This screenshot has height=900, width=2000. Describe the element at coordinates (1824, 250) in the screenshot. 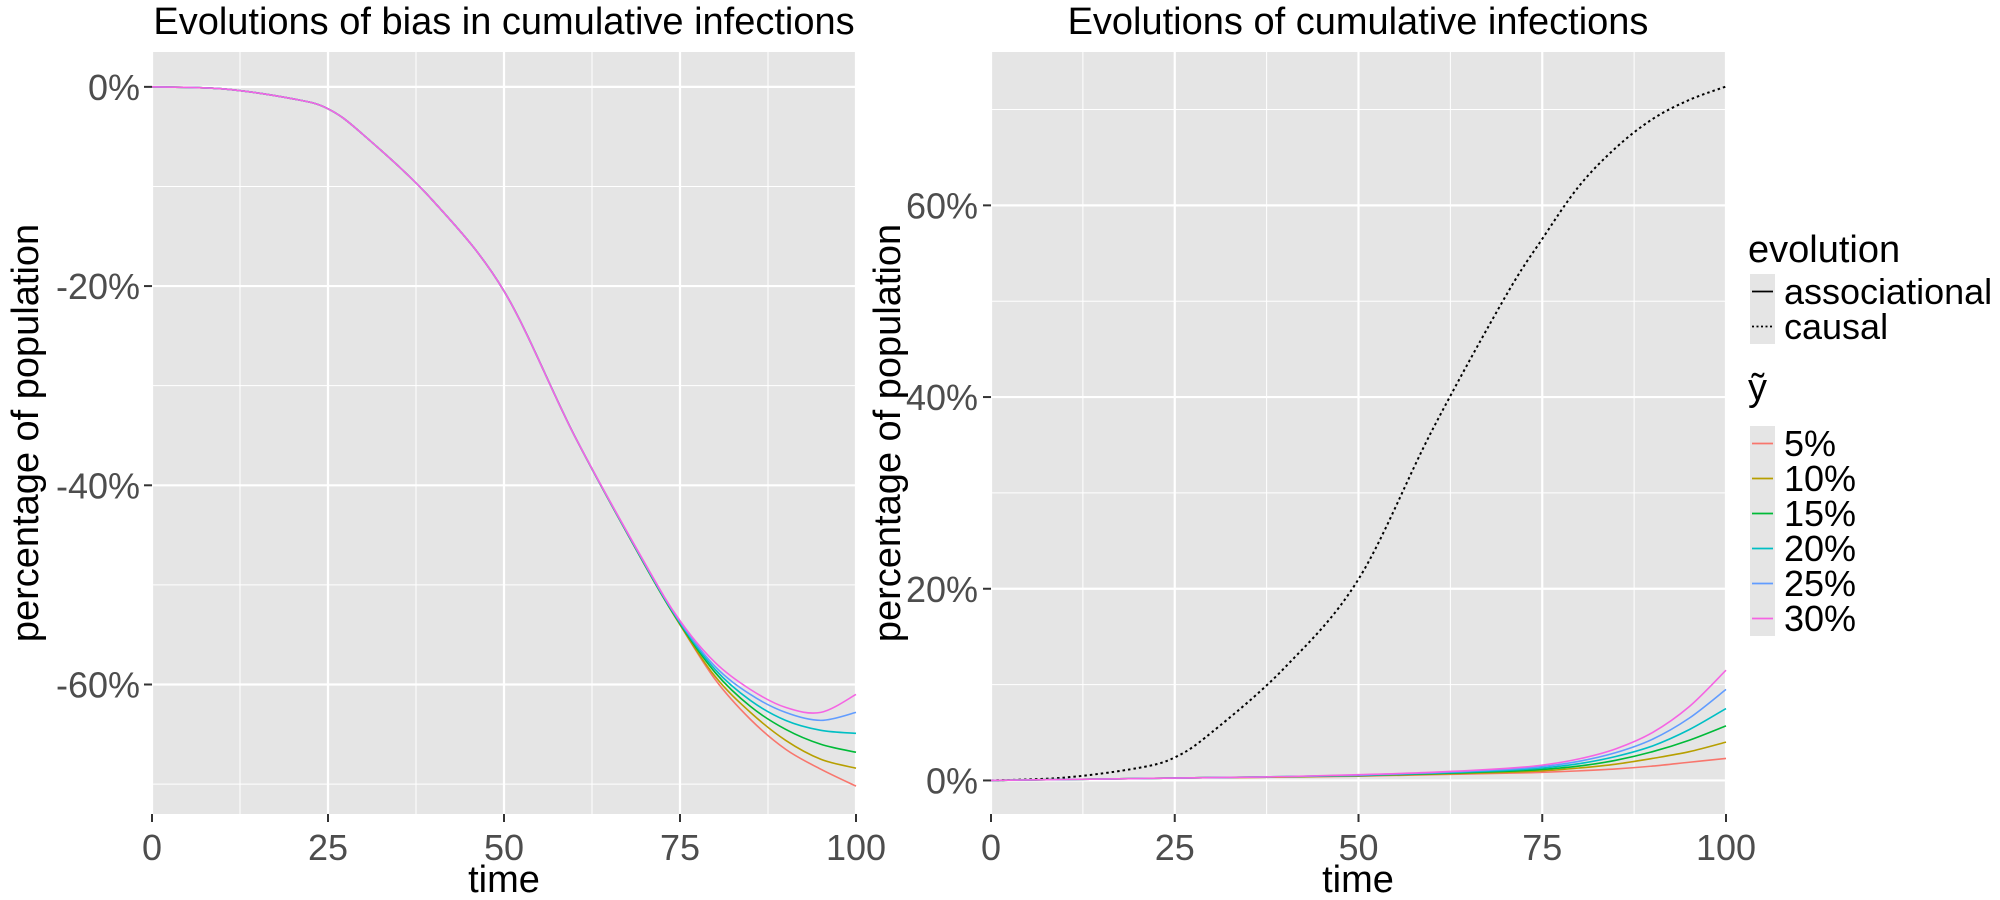

I see `legend-evolution-title: evolution` at that location.